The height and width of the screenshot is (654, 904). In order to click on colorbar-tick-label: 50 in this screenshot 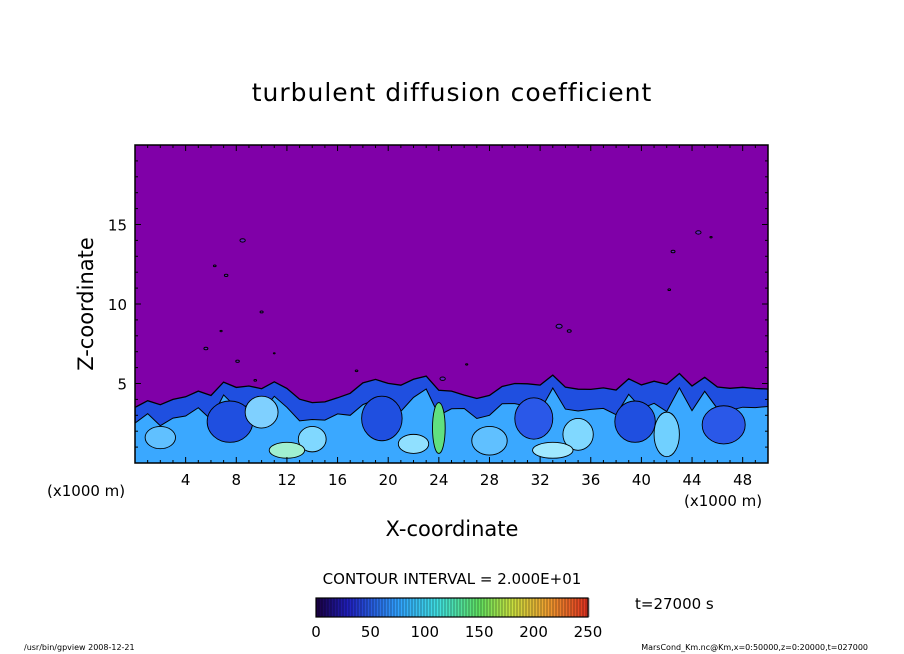, I will do `click(370, 632)`.